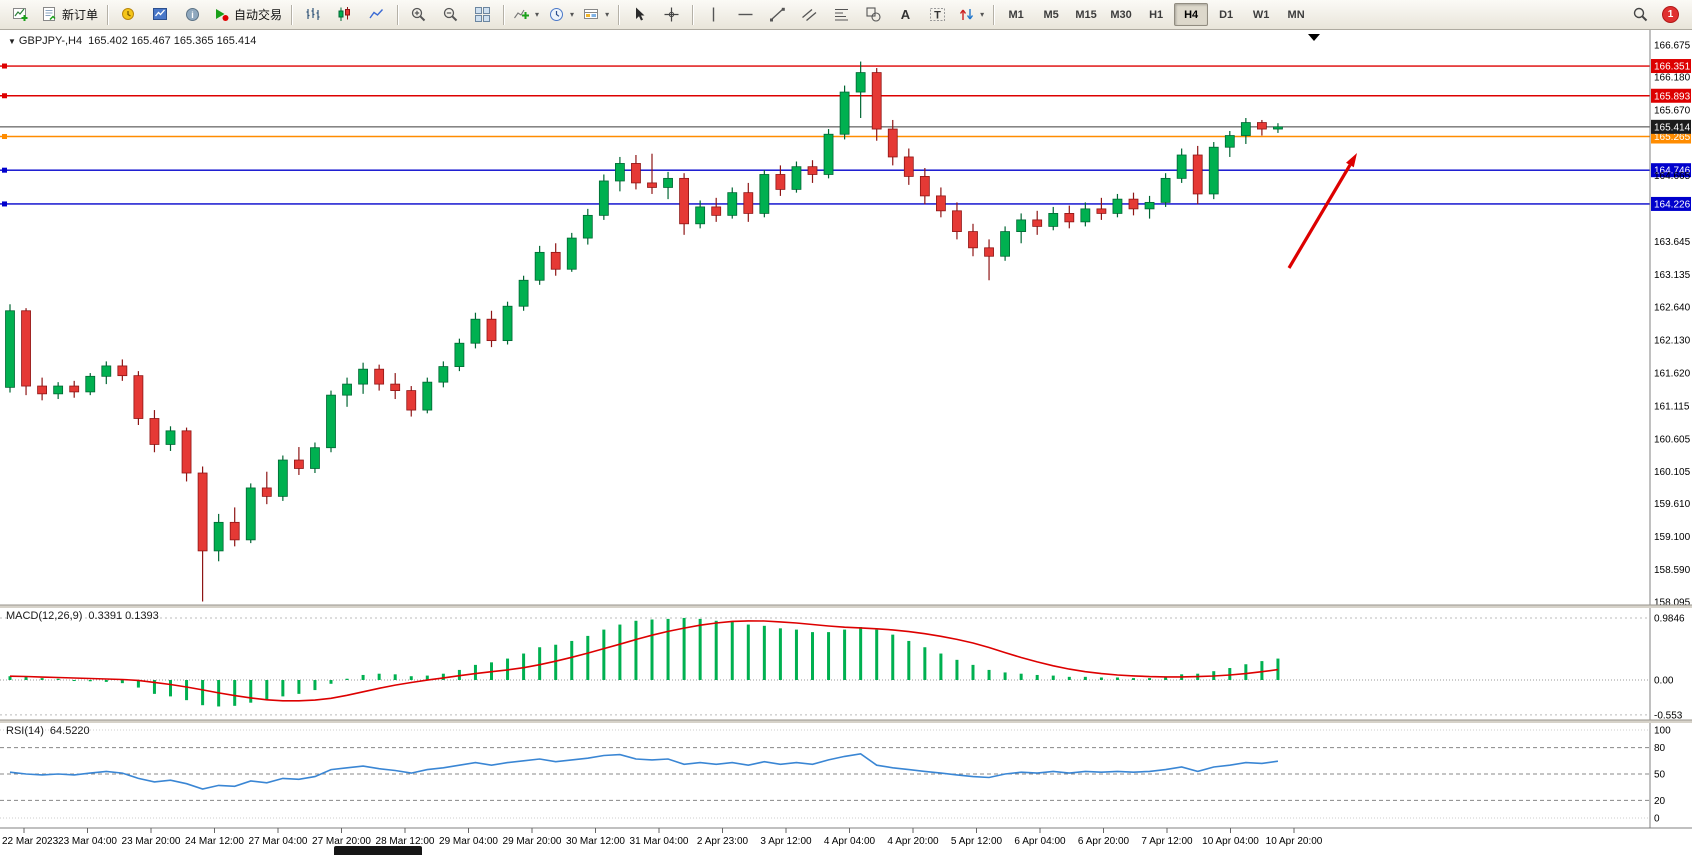 The width and height of the screenshot is (1692, 855). I want to click on rsi-line, so click(644, 771).